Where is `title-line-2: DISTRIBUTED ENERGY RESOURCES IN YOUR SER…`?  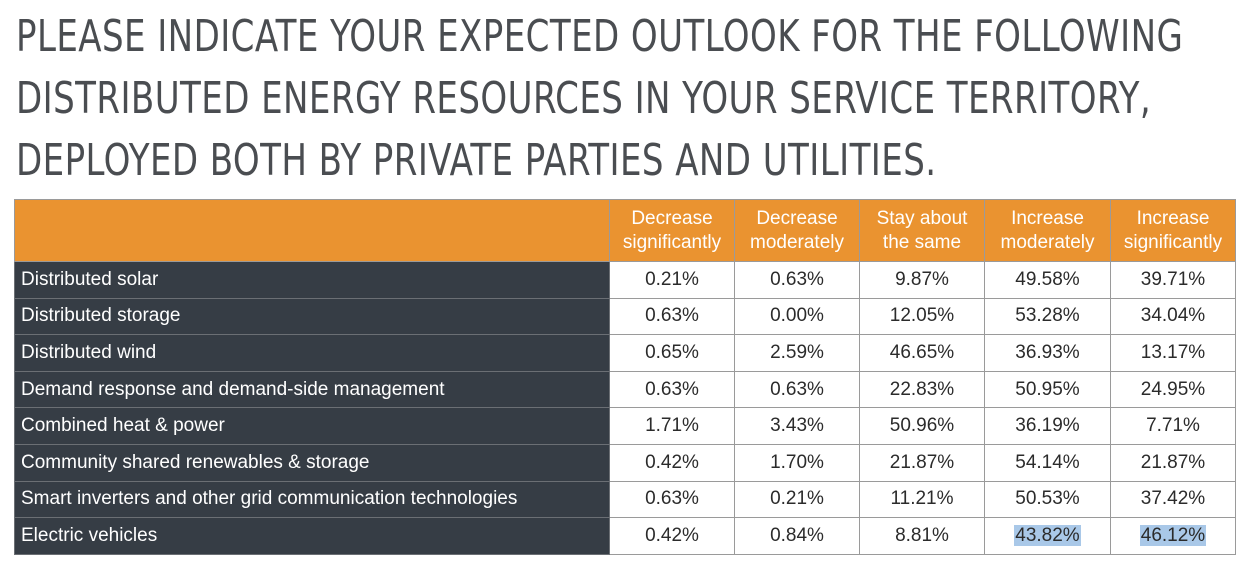
title-line-2: DISTRIBUTED ENERGY RESOURCES IN YOUR SER… is located at coordinates (584, 98).